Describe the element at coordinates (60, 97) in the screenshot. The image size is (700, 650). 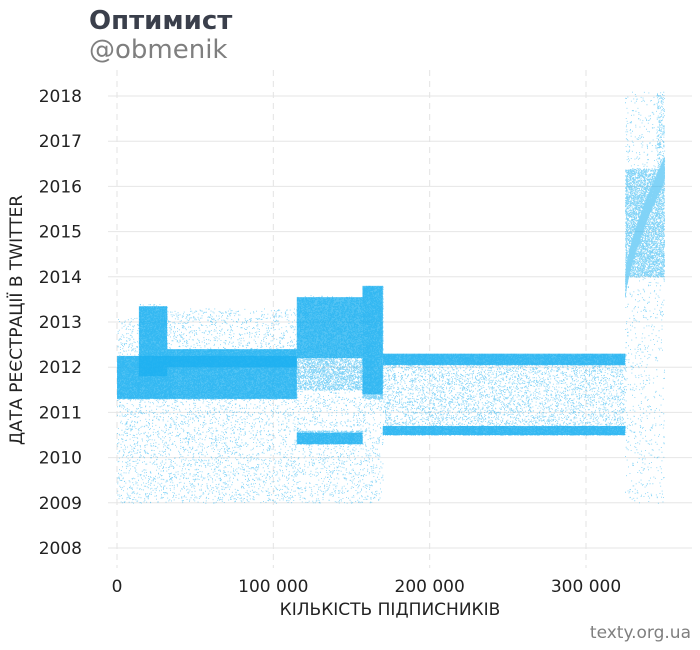
I see `y-tick-label: 2018` at that location.